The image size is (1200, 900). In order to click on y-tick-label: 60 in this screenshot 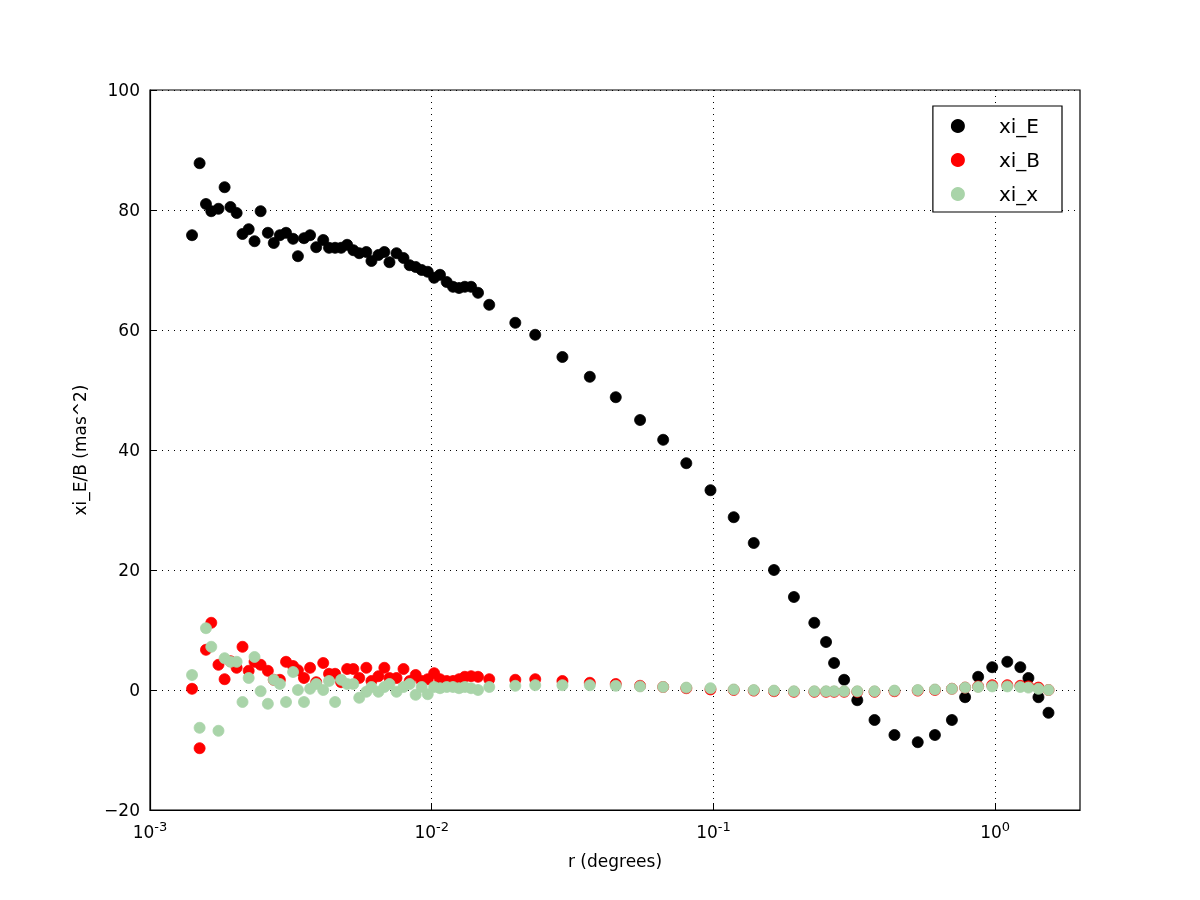, I will do `click(129, 330)`.